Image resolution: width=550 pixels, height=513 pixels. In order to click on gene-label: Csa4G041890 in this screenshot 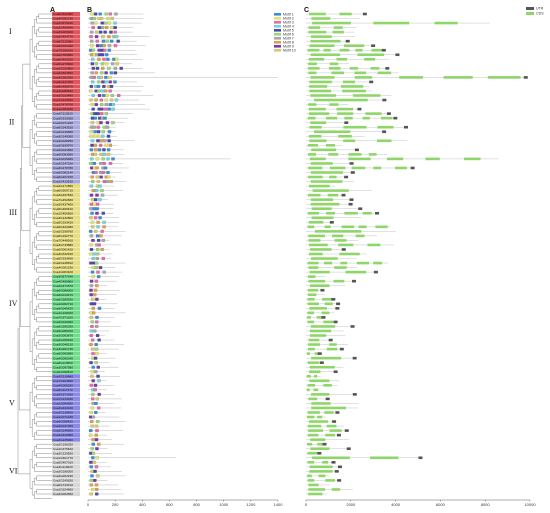, I will do `click(63, 150)`.